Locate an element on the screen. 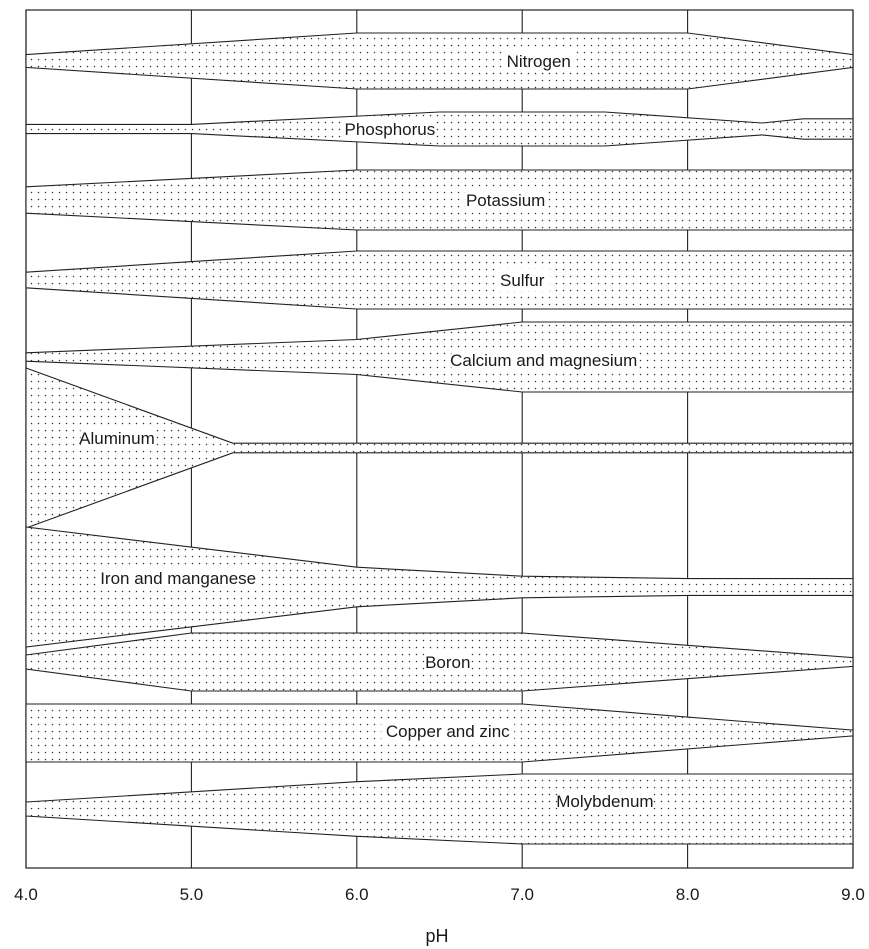  band-label-bg-molybdenum is located at coordinates (604, 801).